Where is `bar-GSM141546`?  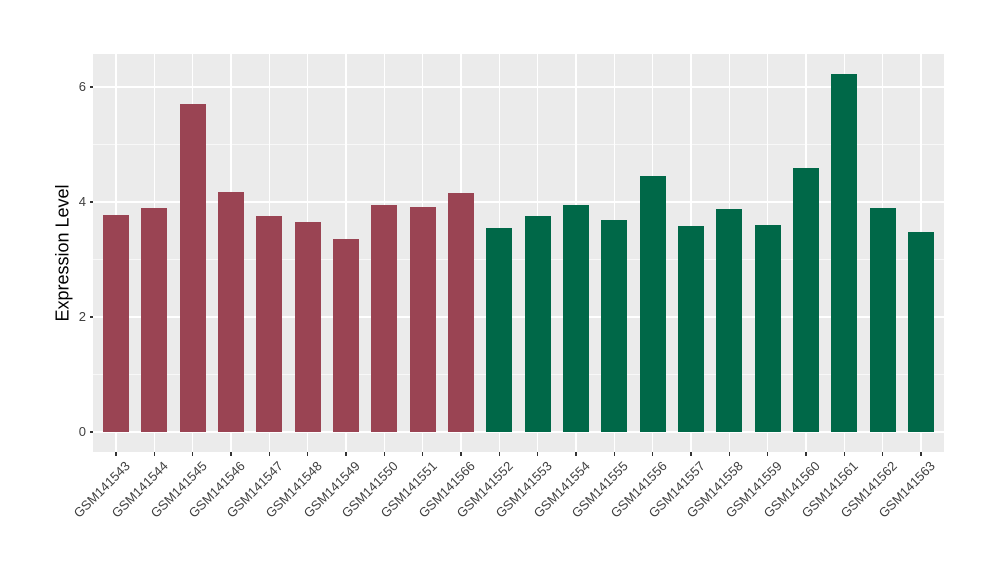
bar-GSM141546 is located at coordinates (231, 311).